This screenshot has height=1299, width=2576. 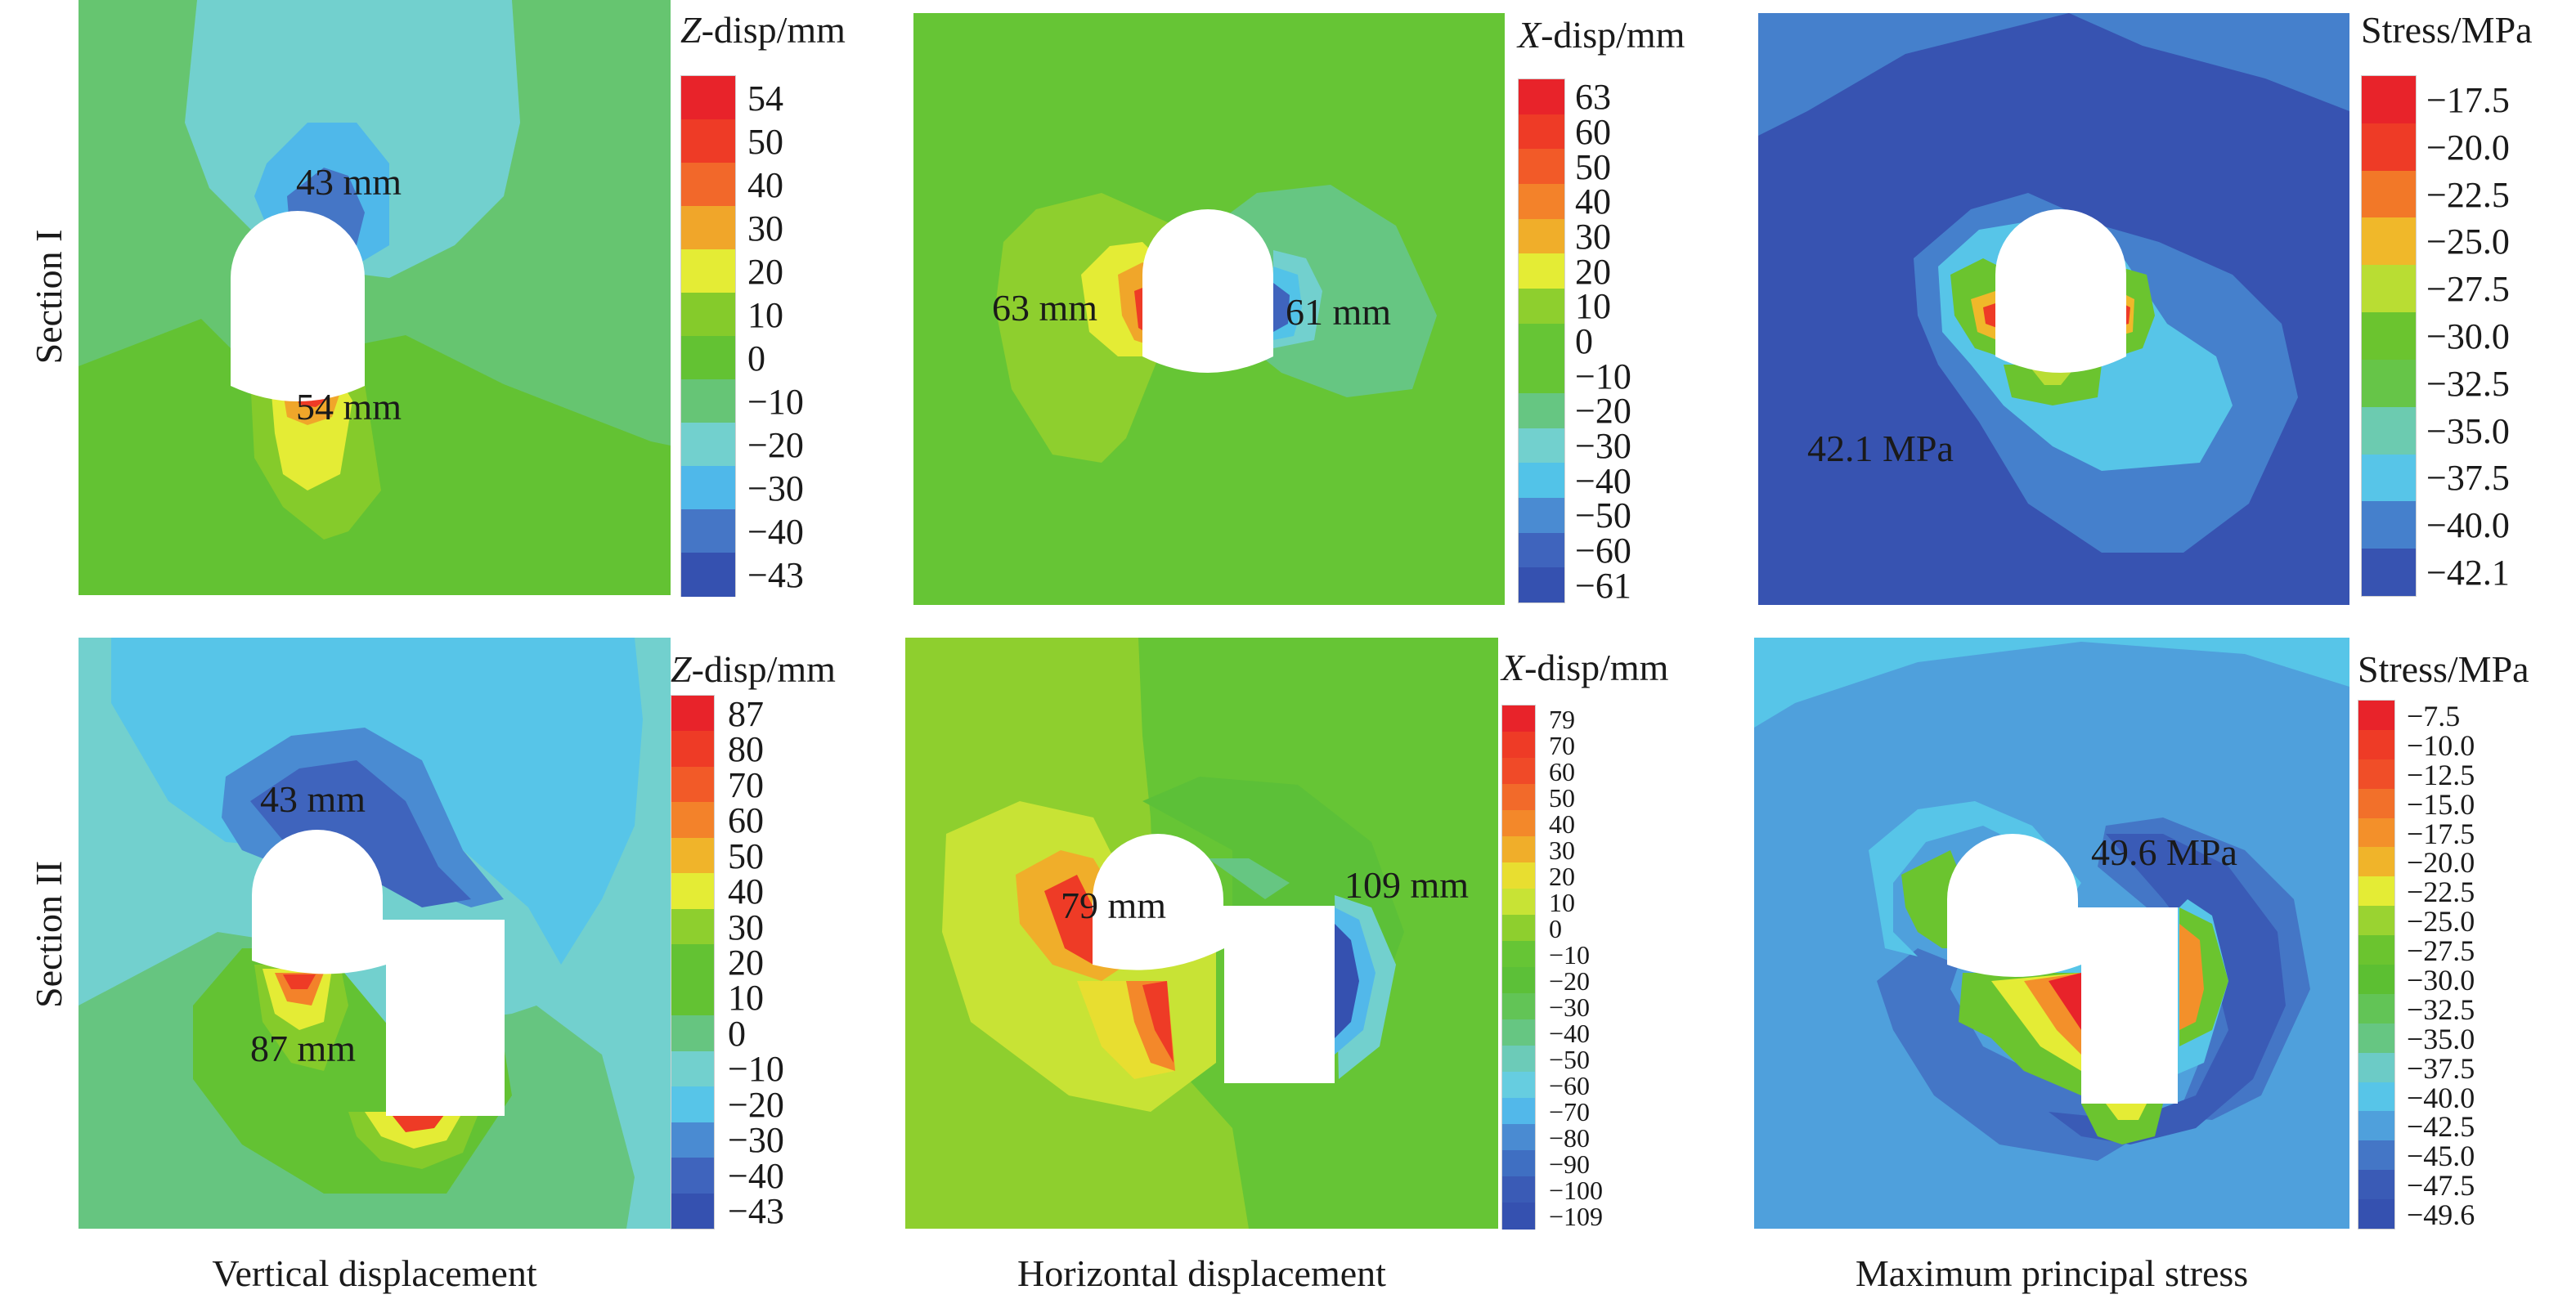 What do you see at coordinates (2062, 969) in the screenshot?
I see `opening-chamber` at bounding box center [2062, 969].